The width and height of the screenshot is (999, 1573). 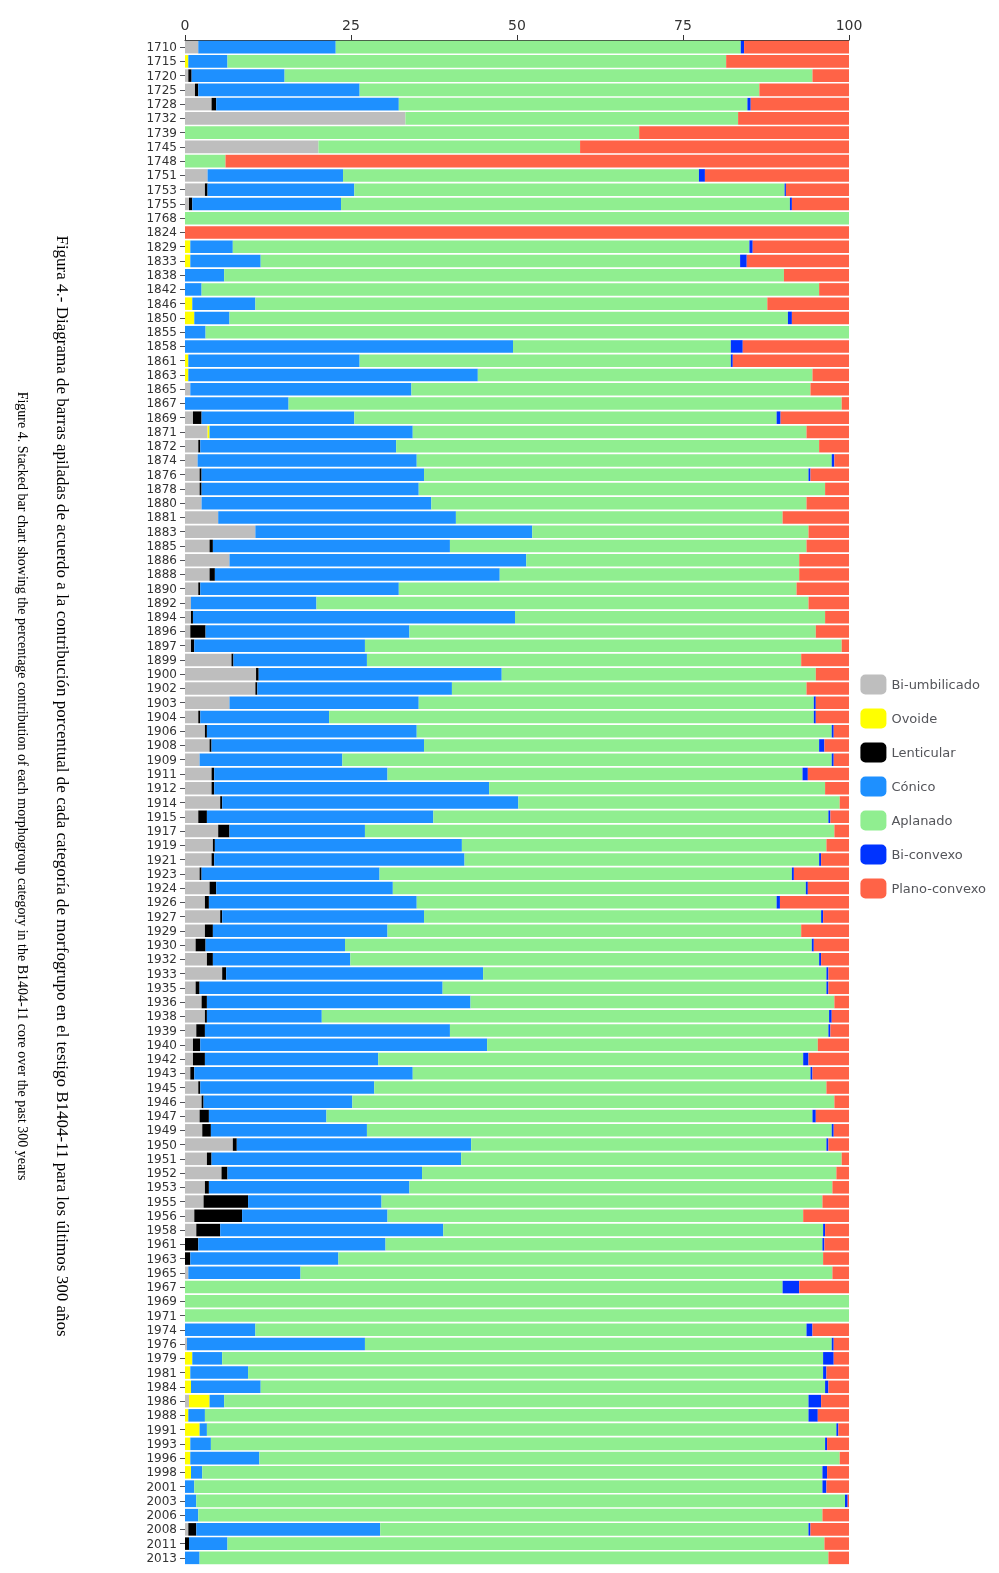 What do you see at coordinates (161, 774) in the screenshot?
I see `y-tick-label: 1911` at bounding box center [161, 774].